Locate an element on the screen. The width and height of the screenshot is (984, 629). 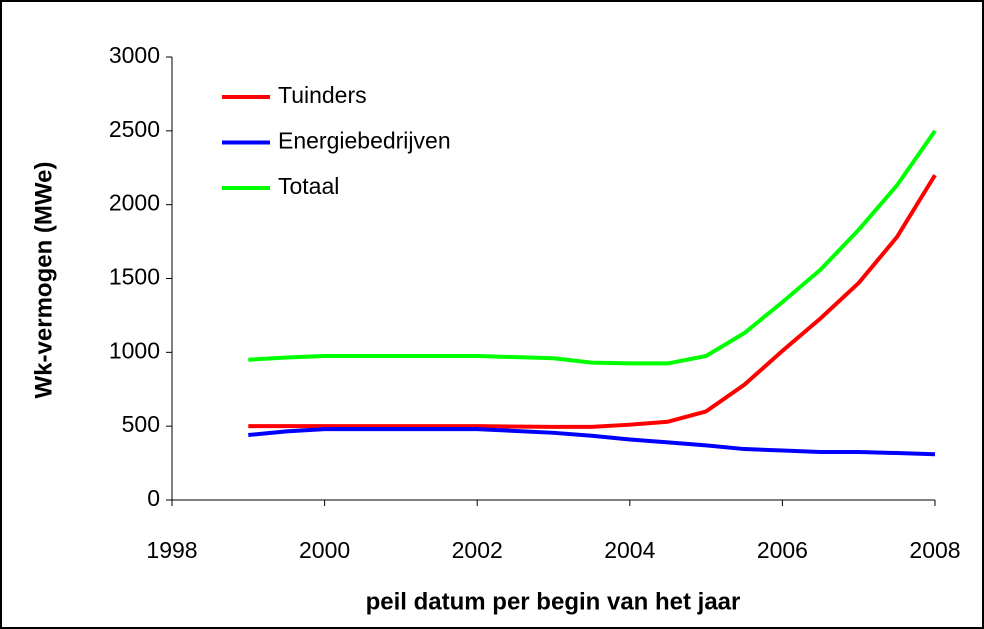
y-axis-label: Wk-vermogen (MWe) is located at coordinates (43, 280).